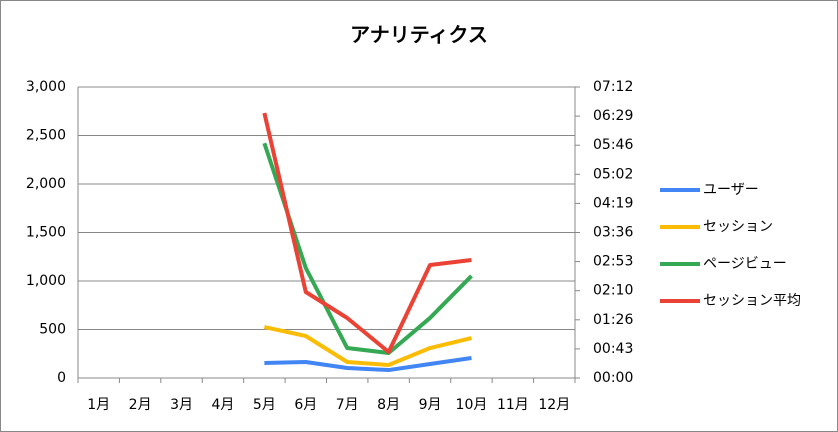 This screenshot has height=432, width=838. I want to click on y-tick-label: 500, so click(52, 330).